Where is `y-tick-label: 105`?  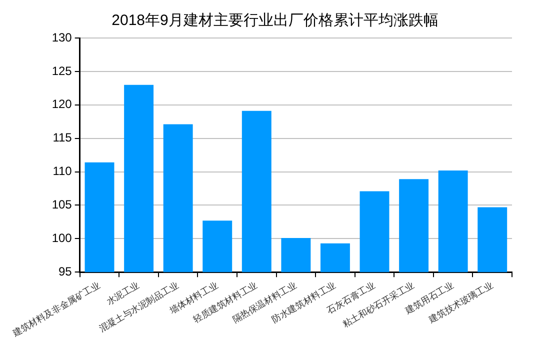 y-tick-label: 105 is located at coordinates (62, 205).